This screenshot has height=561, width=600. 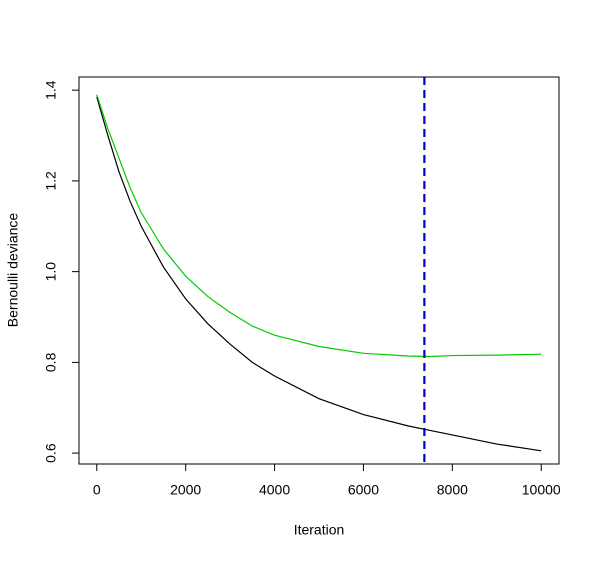 What do you see at coordinates (363, 490) in the screenshot?
I see `x-tick-label: 6000` at bounding box center [363, 490].